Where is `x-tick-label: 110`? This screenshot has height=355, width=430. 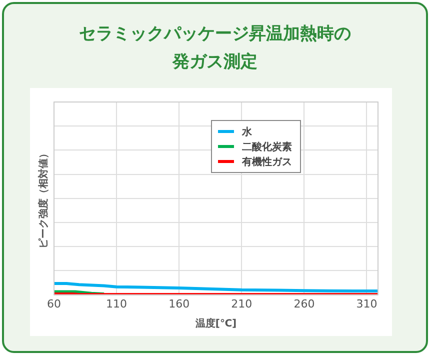 x-tick-label: 110 is located at coordinates (117, 303).